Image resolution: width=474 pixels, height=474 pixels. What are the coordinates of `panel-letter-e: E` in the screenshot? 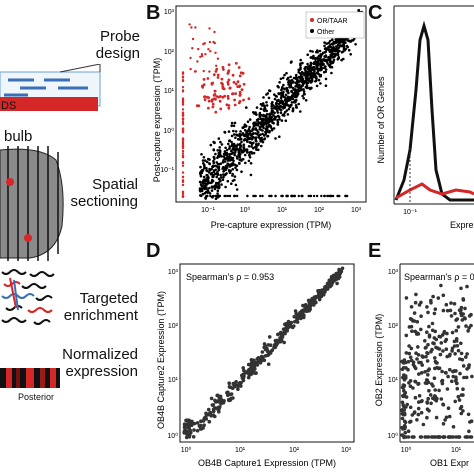 It's located at (375, 251).